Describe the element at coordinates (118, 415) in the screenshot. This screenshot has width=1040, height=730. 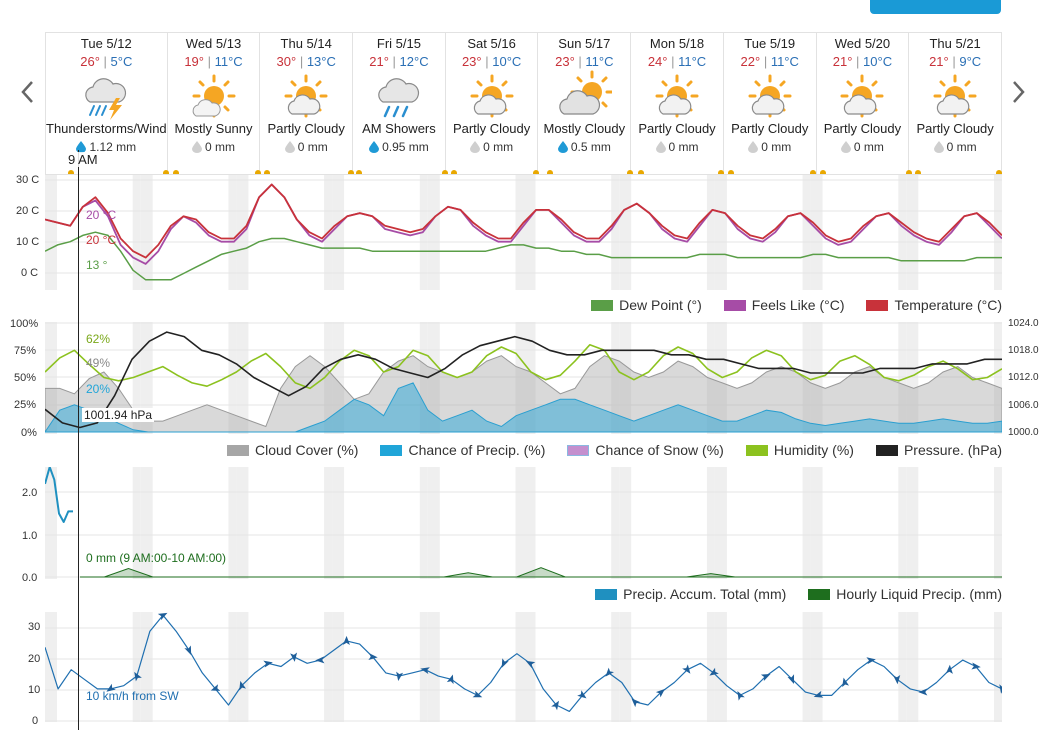
I see `pressure-cursor-label: 1001.94 hPa` at that location.